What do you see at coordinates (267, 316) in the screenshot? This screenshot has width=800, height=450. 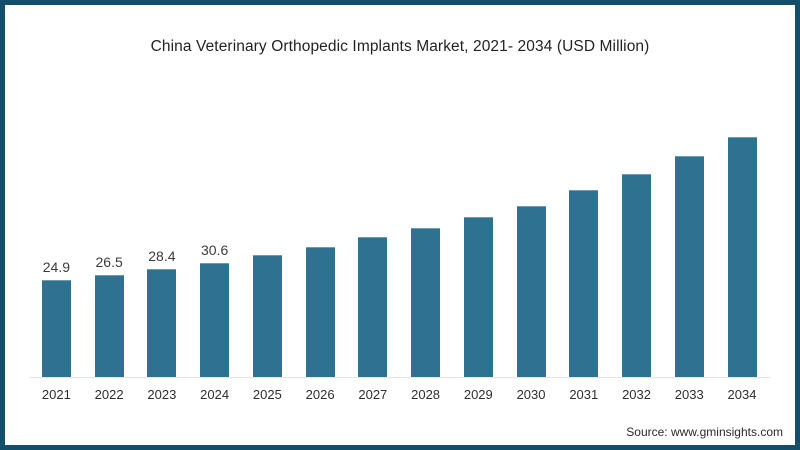 I see `bar-2025` at bounding box center [267, 316].